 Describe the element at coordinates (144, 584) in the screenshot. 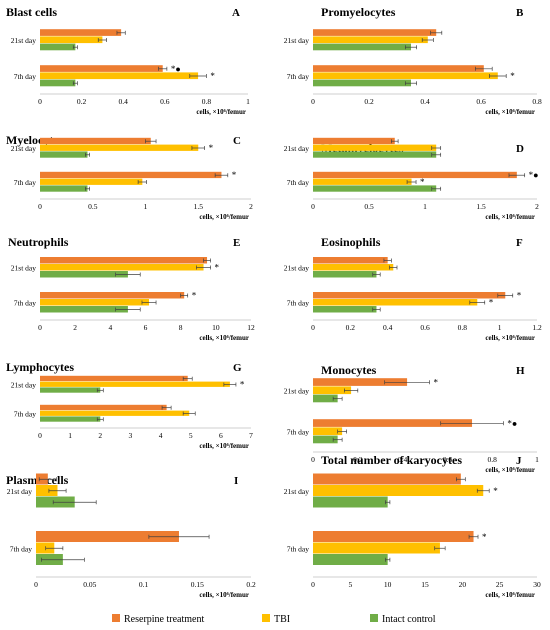

I see `x-tick-label: 0.1` at that location.